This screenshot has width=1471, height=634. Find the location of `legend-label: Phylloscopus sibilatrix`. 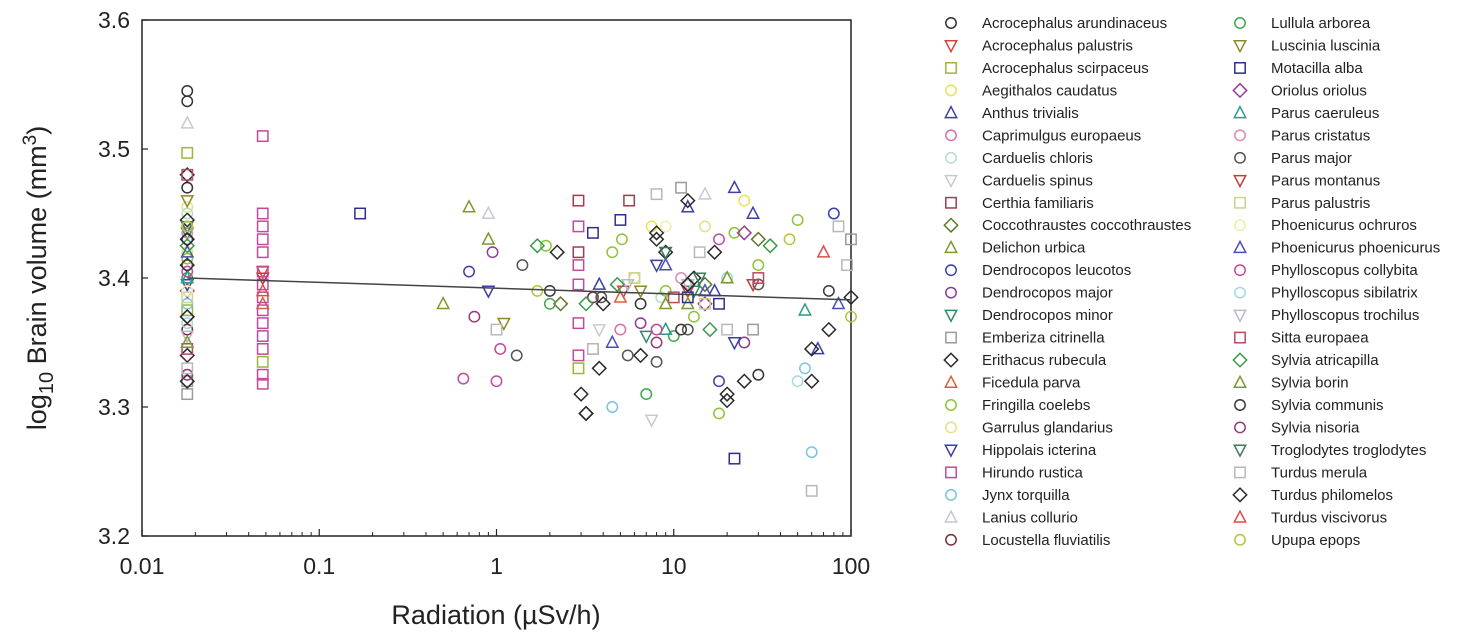

legend-label: Phylloscopus sibilatrix is located at coordinates (1344, 293).